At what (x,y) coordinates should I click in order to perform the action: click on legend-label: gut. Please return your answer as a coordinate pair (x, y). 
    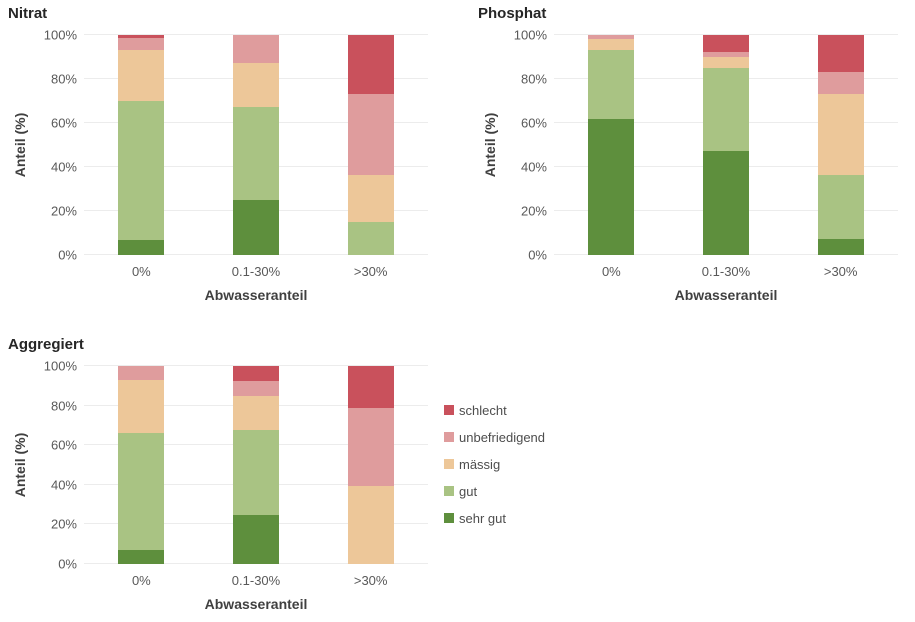
    Looking at the image, I should click on (468, 491).